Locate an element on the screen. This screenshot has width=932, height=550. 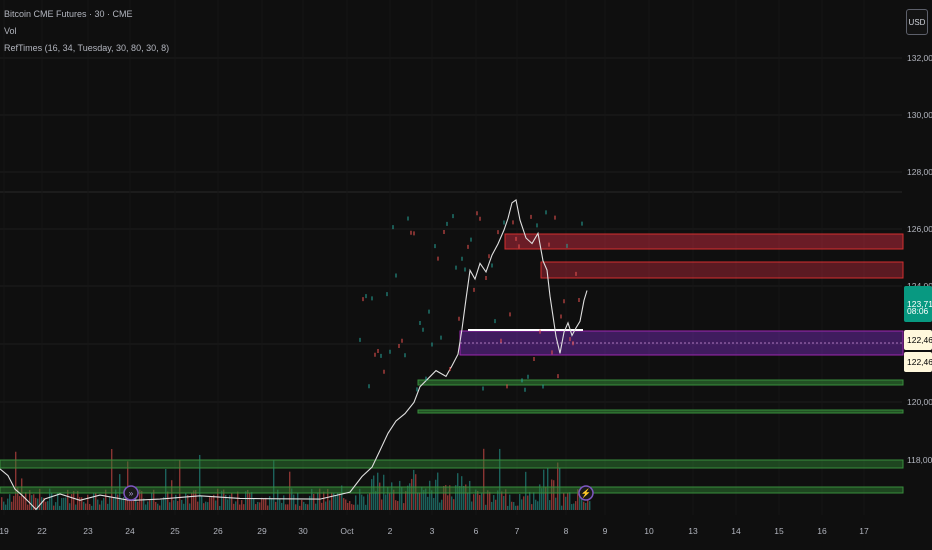
event-icons: » ⚡ is located at coordinates (358, 493).